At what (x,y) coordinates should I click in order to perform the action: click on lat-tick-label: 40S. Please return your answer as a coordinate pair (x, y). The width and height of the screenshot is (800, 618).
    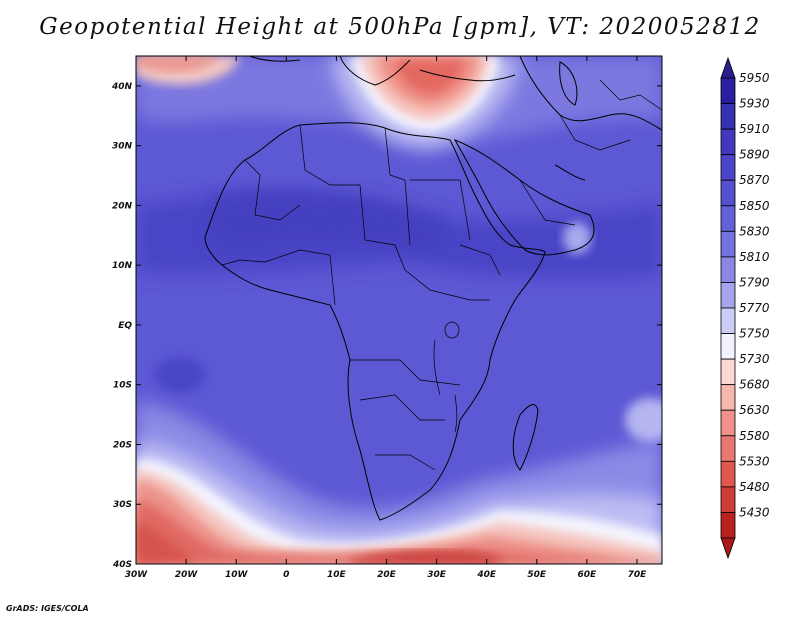
    Looking at the image, I should click on (122, 565).